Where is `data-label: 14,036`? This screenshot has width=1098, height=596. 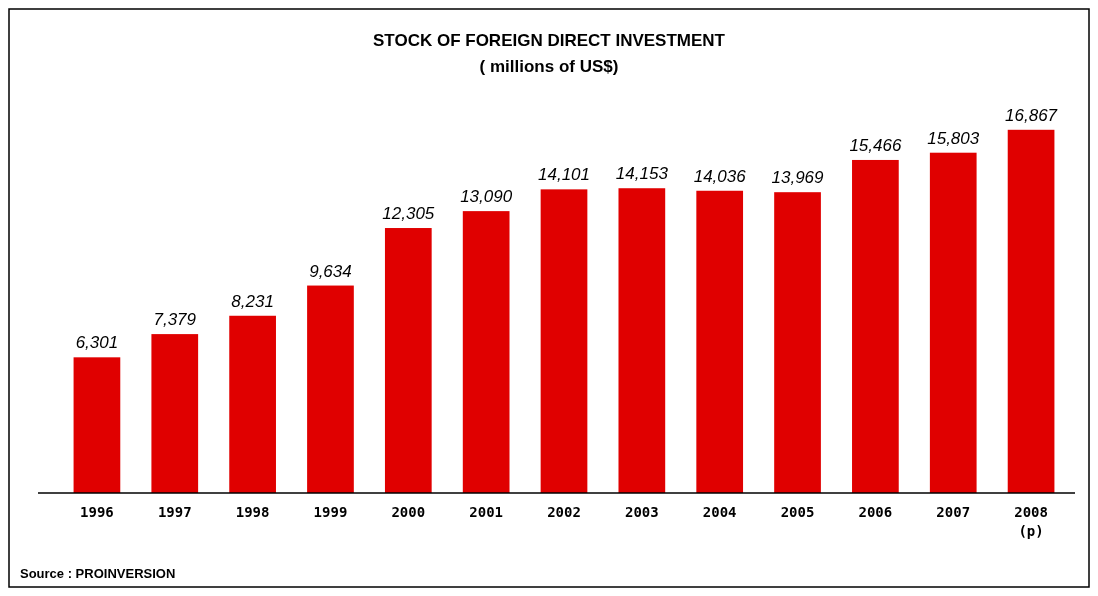
data-label: 14,036 is located at coordinates (720, 176).